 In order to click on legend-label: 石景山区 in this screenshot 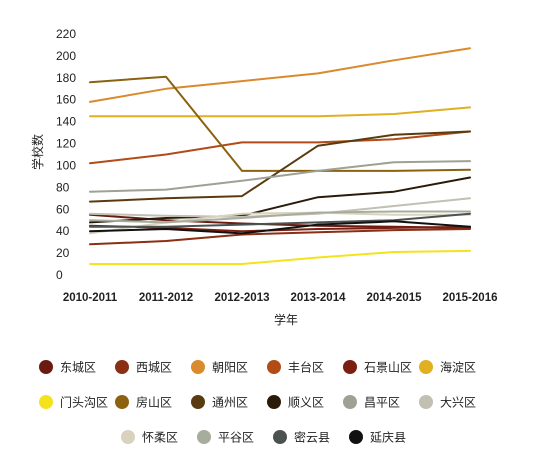, I will do `click(388, 368)`.